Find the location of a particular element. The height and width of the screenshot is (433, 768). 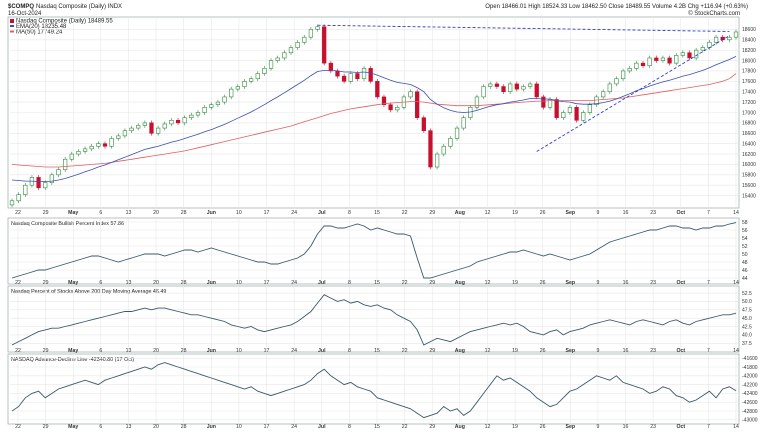

y-tick-label: 16000 is located at coordinates (749, 165).